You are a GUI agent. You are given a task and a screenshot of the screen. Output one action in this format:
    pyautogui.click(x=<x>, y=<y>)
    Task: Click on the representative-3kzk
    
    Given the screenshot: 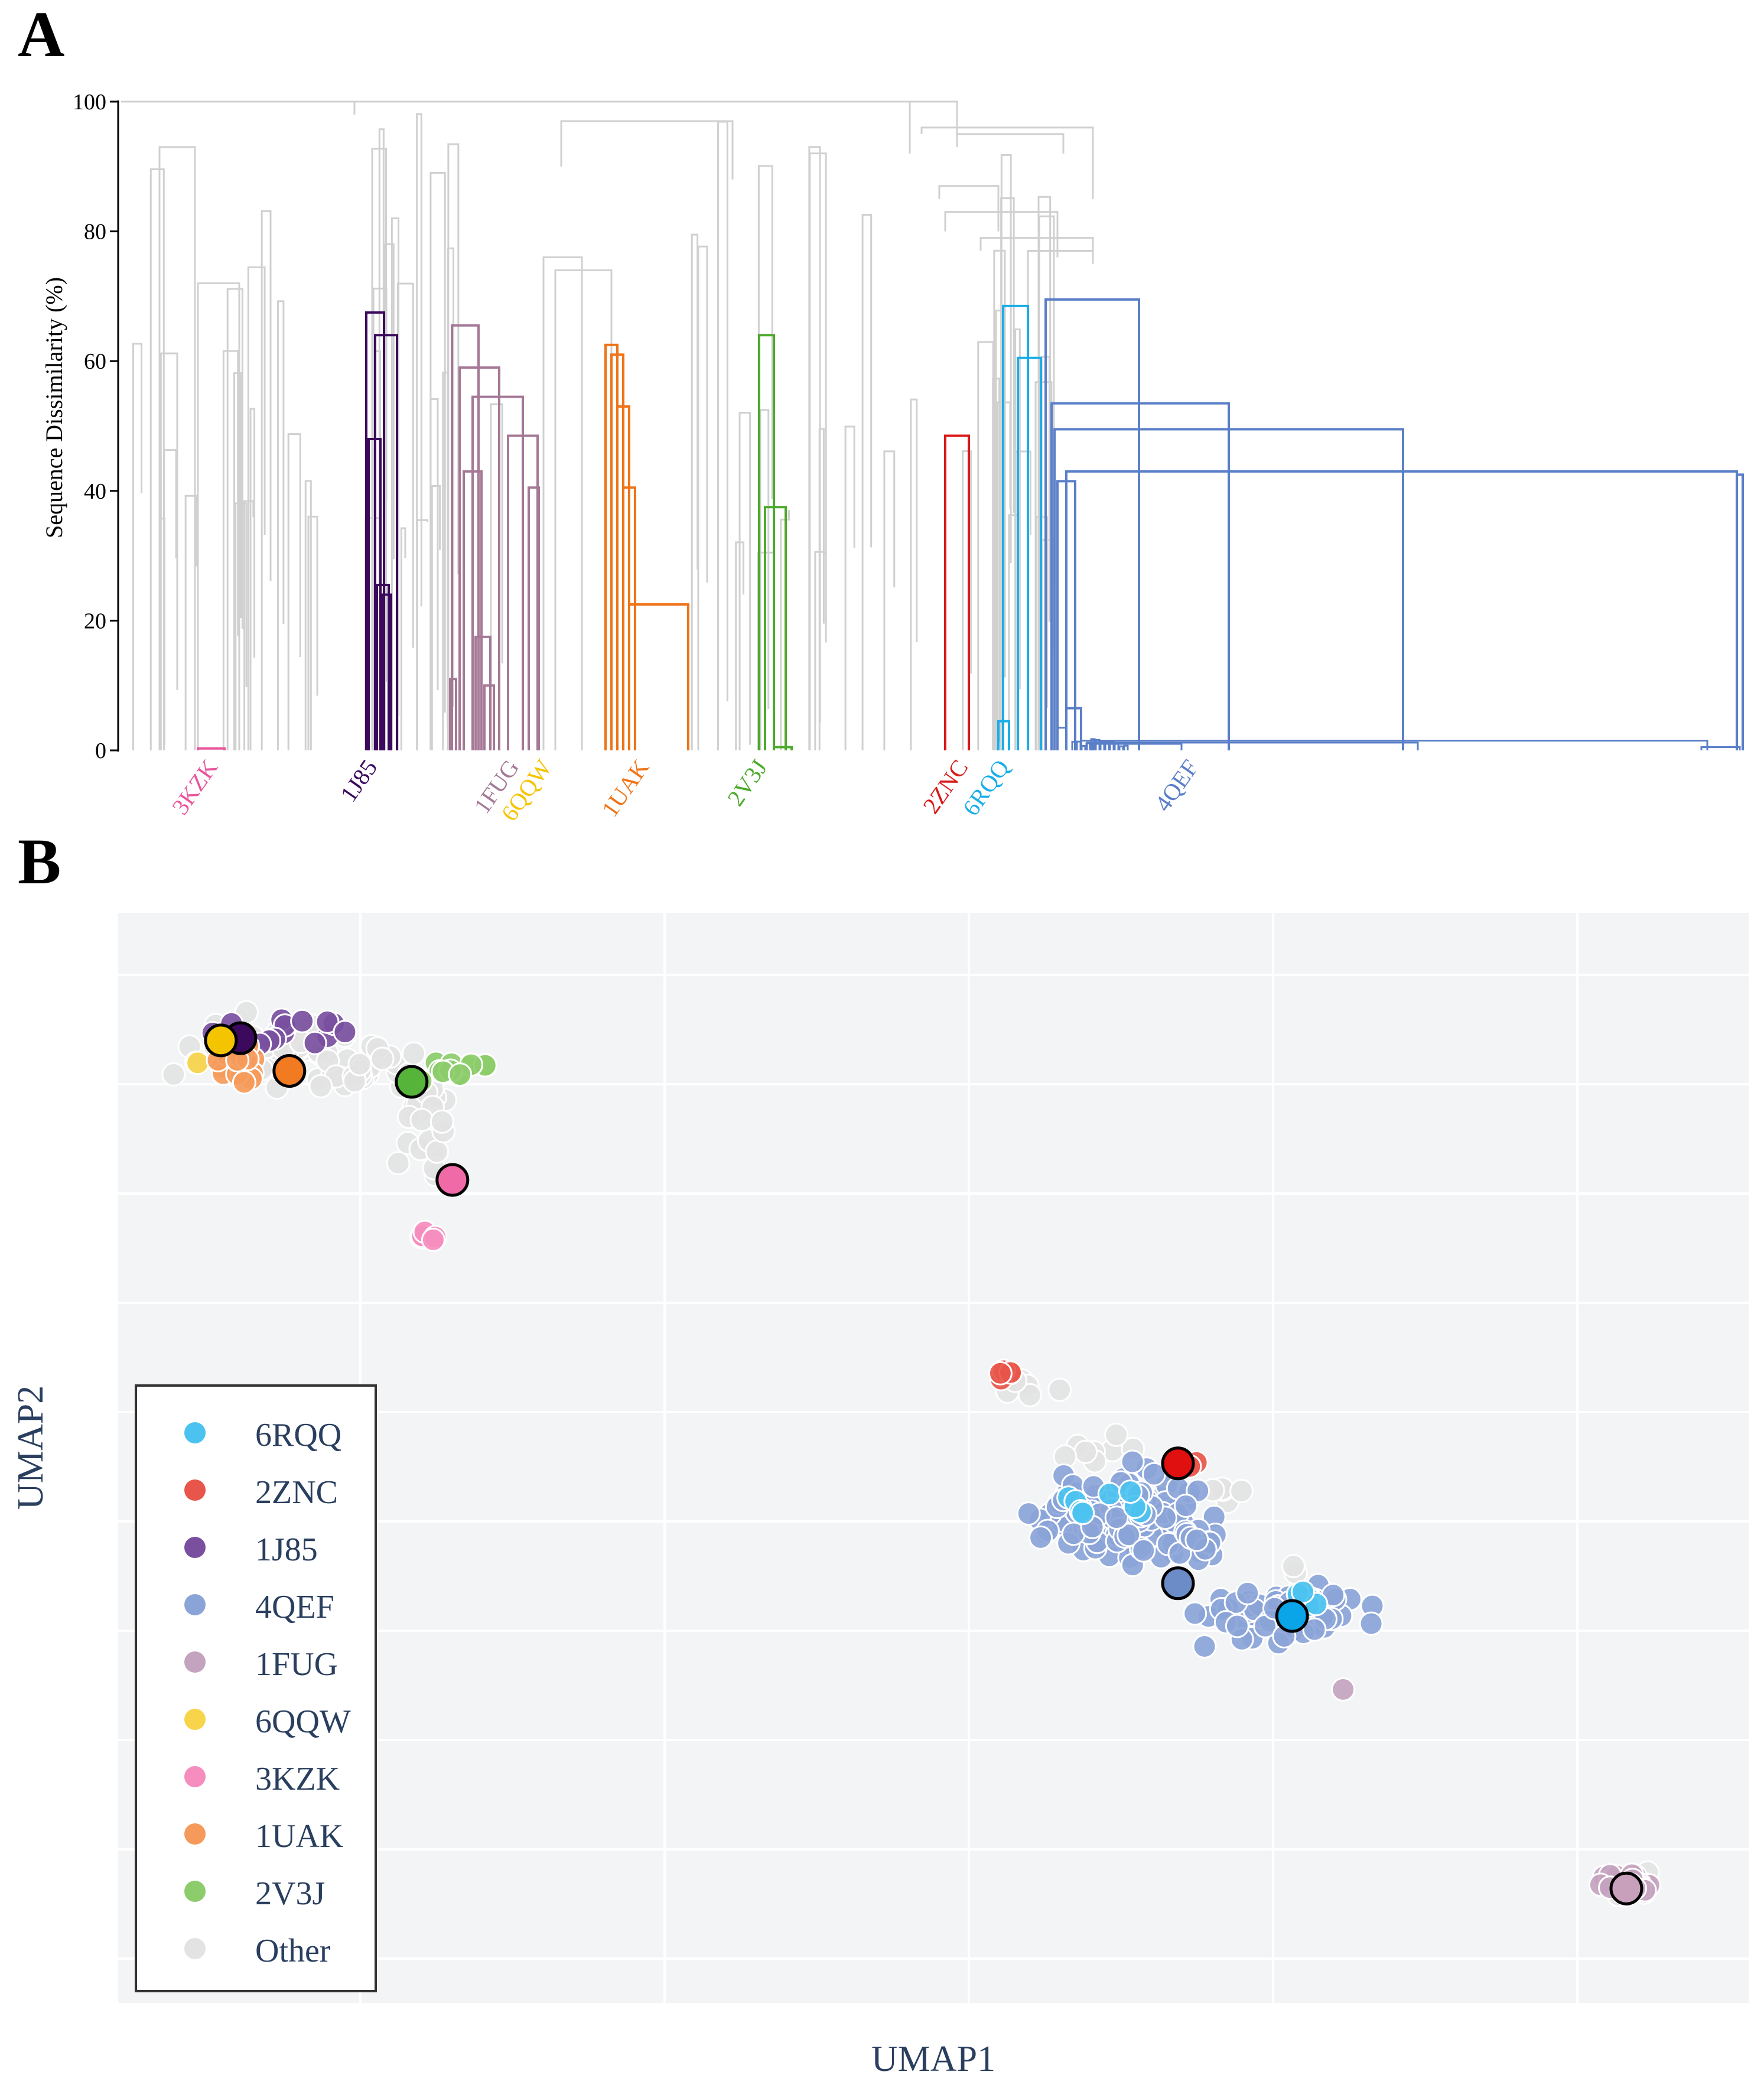 What is the action you would take?
    pyautogui.click(x=452, y=1180)
    